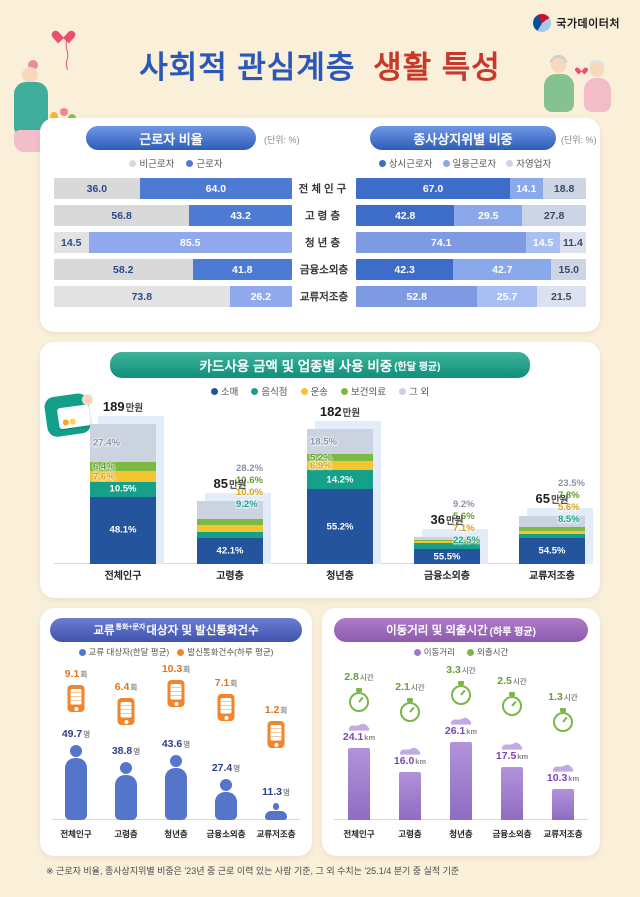 This screenshot has width=640, height=897. Describe the element at coordinates (123, 407) in the screenshot. I see `amount-label: 189만원` at that location.